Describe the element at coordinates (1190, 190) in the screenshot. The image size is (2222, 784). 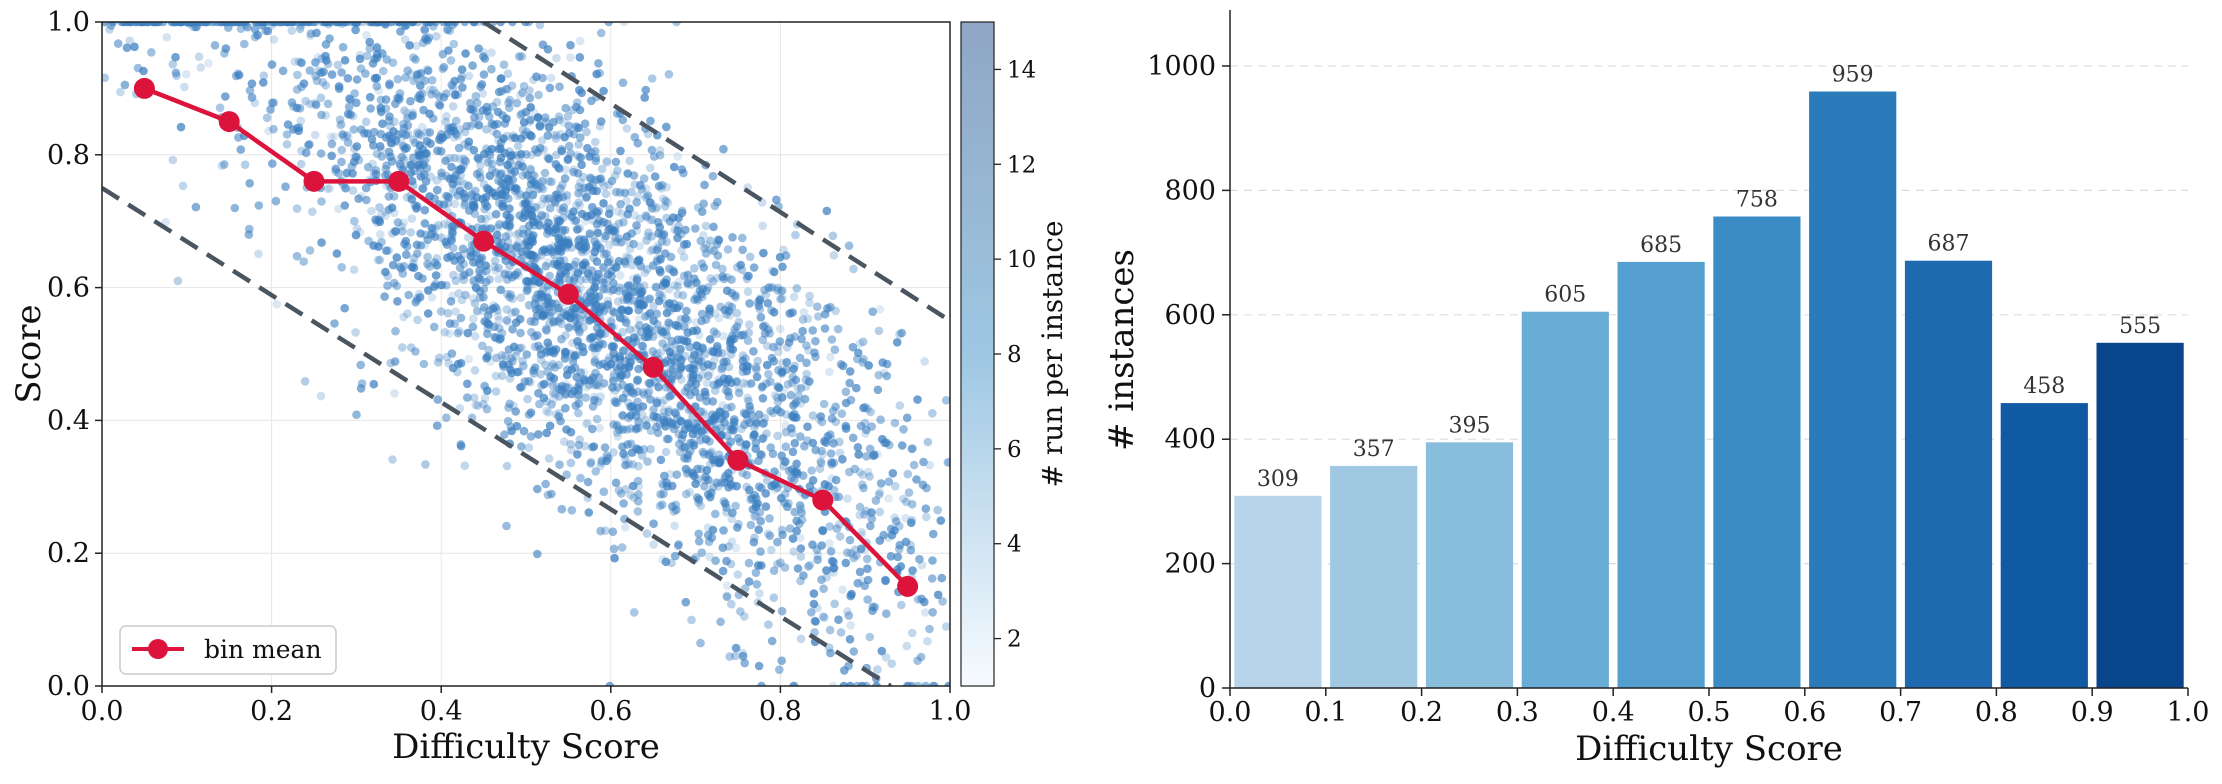
I see `bar-y-tick-label: 800` at that location.